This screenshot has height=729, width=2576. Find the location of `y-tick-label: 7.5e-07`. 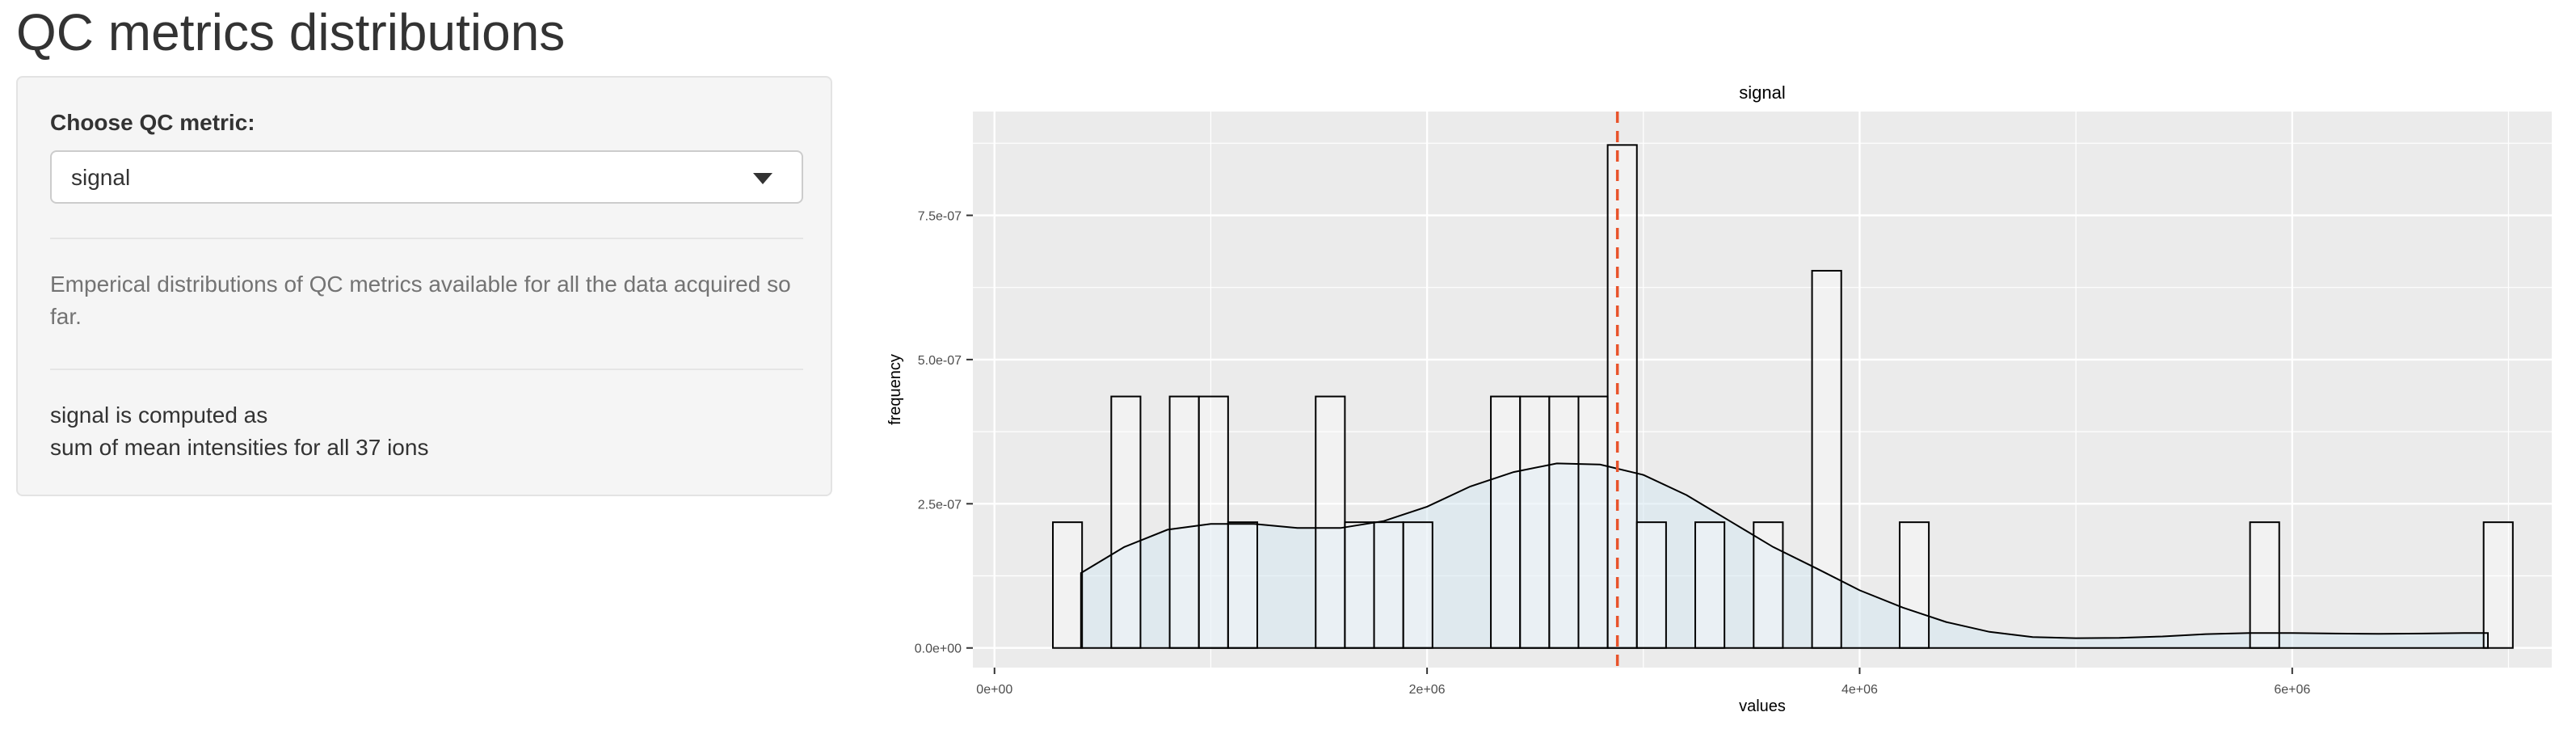

y-tick-label: 7.5e-07 is located at coordinates (940, 216).